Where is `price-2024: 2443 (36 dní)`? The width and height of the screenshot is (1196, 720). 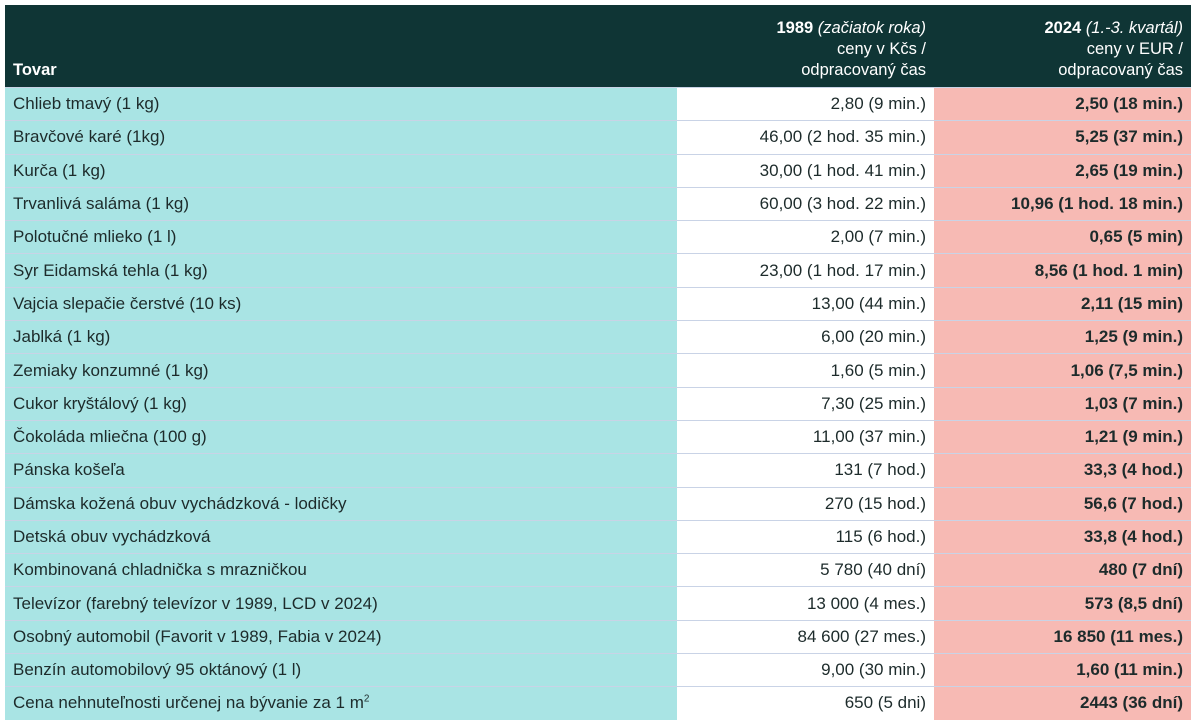
price-2024: 2443 (36 dní) is located at coordinates (1062, 703).